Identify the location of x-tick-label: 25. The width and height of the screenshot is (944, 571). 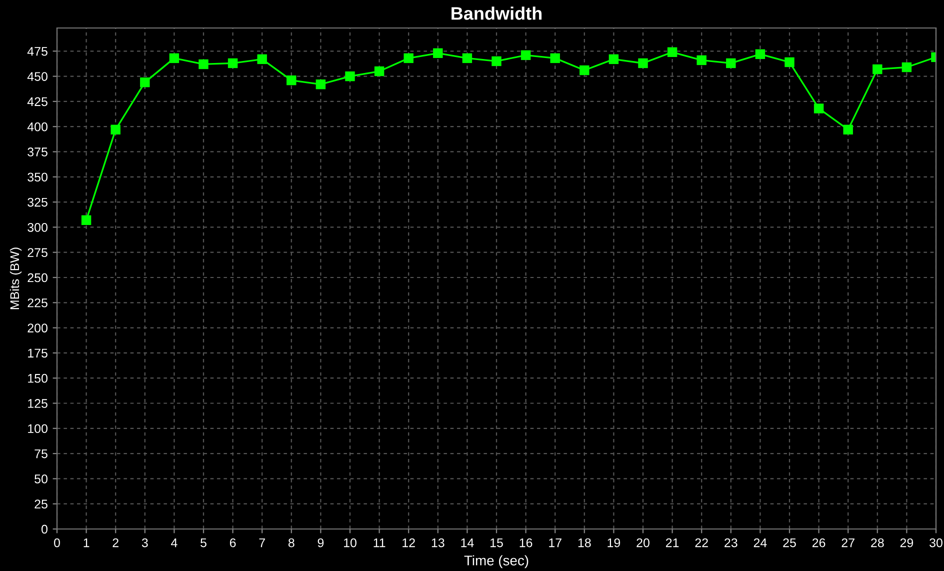
(789, 543).